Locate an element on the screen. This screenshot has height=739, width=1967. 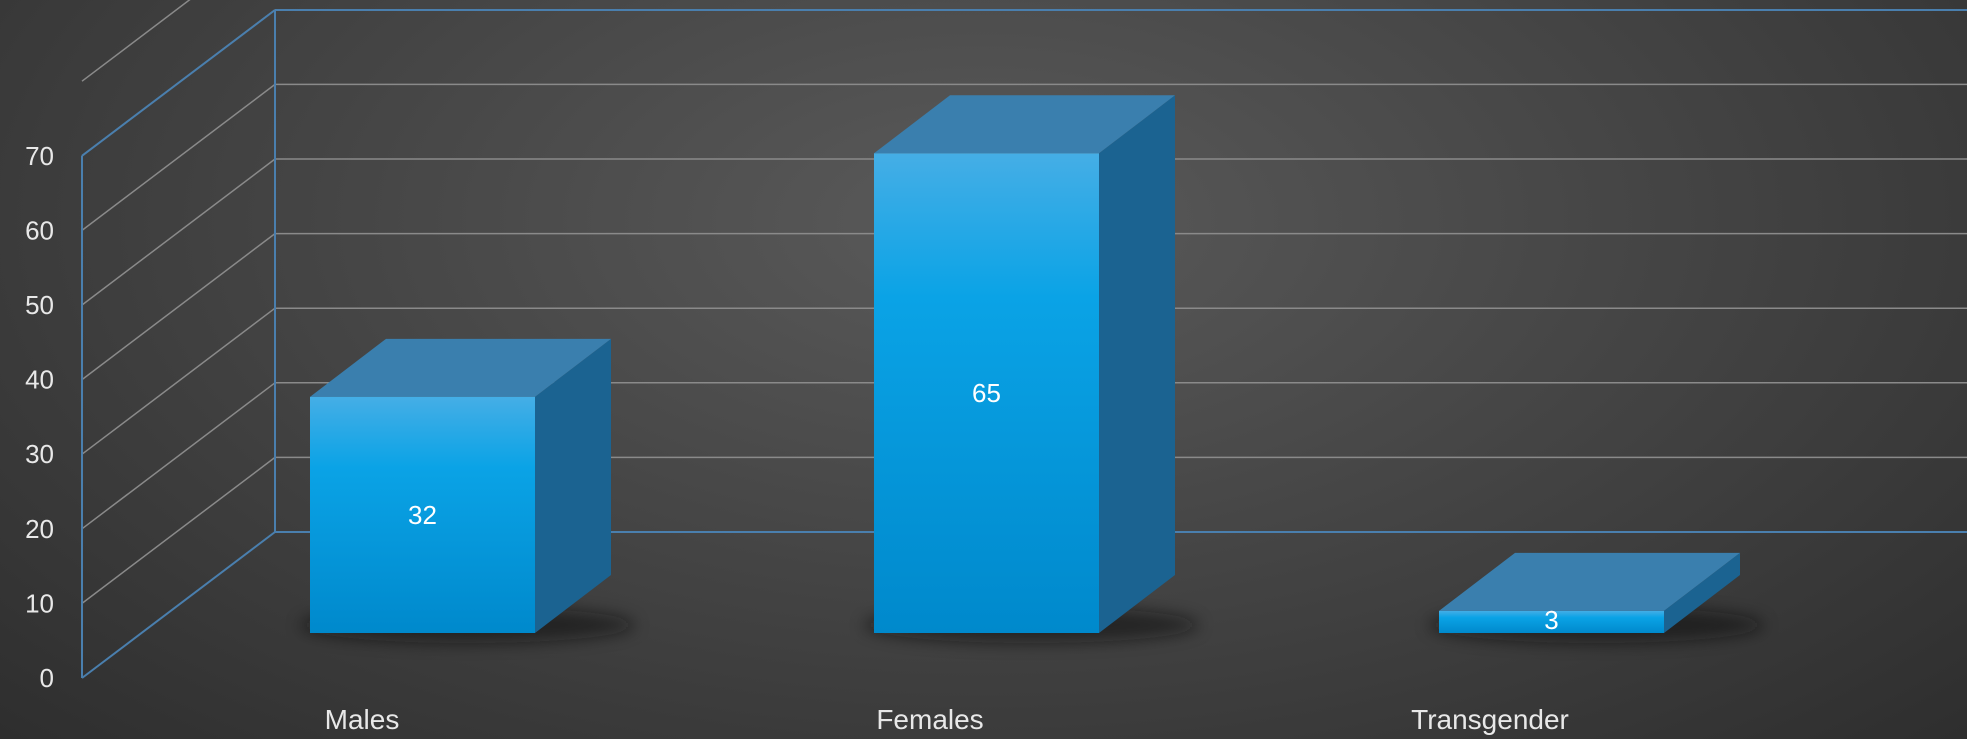
data-label: 32 is located at coordinates (422, 515).